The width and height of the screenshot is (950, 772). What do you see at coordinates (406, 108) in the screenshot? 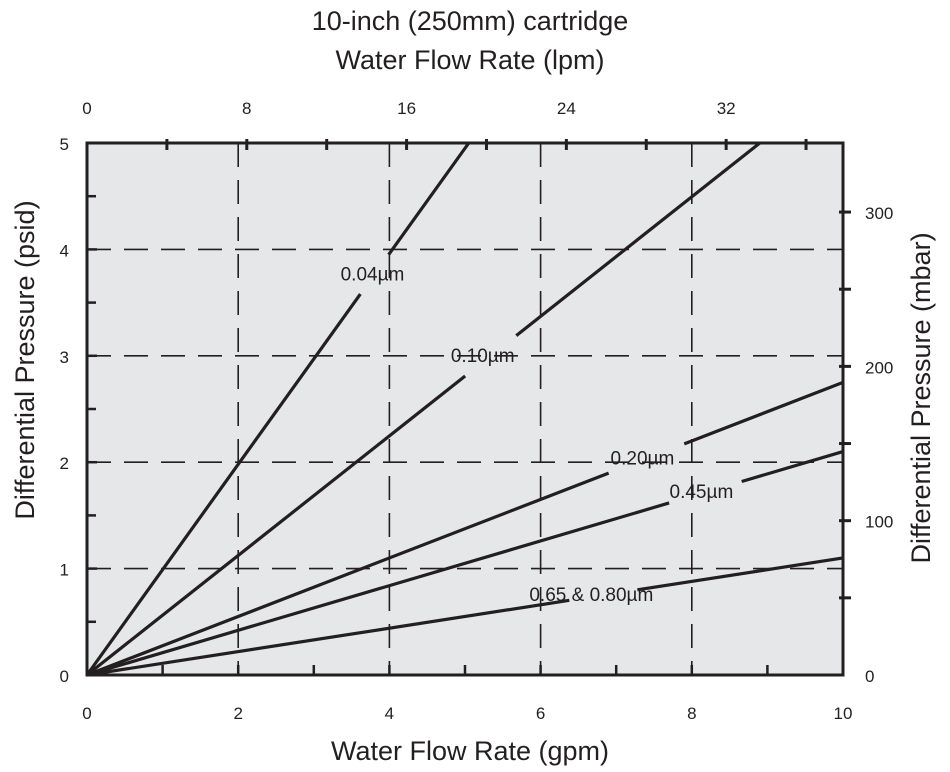
I see `tick-label-x2: 16` at bounding box center [406, 108].